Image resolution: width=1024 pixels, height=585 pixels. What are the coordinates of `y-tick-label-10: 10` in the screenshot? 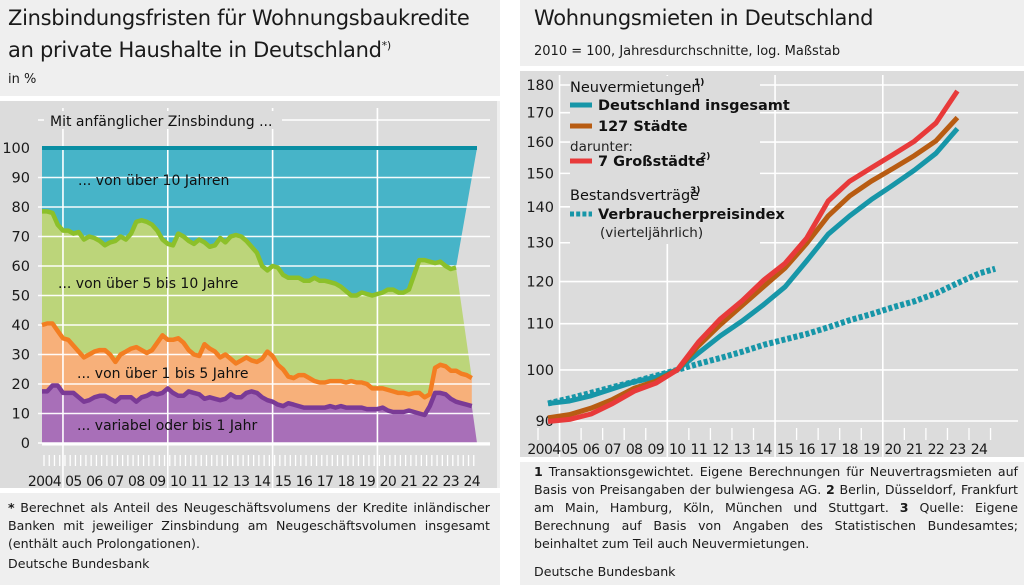 It's located at (21, 415).